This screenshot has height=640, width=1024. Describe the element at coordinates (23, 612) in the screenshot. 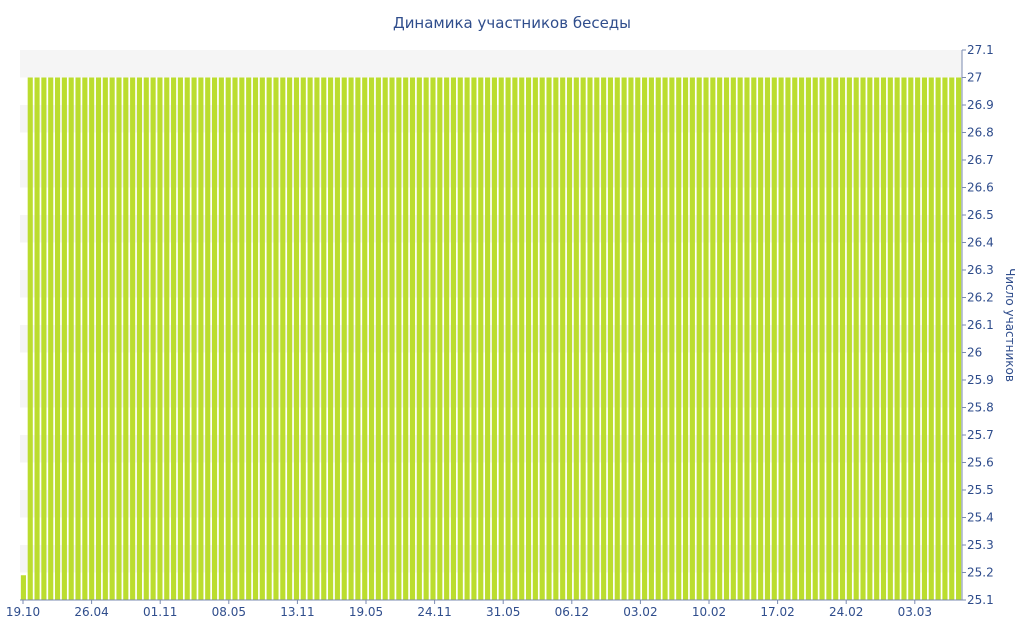

I see `x-tick-label: 19.10` at that location.